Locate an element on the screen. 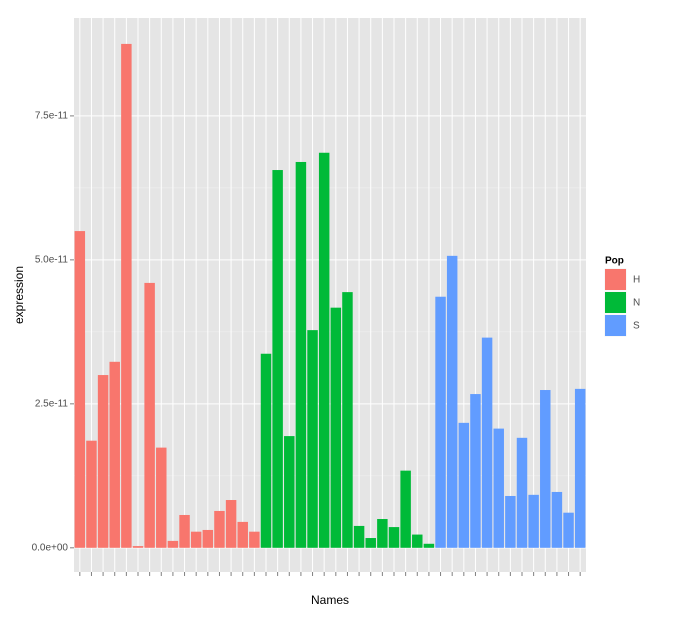  y-tick-label: 7.5e-11 is located at coordinates (52, 116).